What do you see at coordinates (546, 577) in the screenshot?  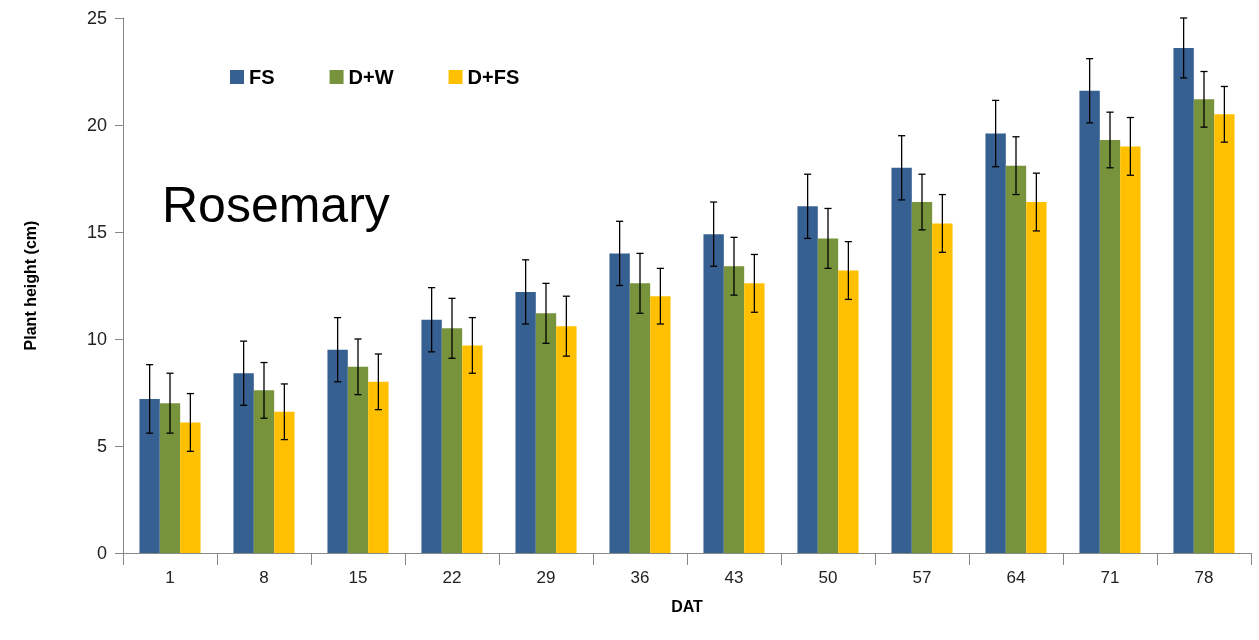 I see `x-tick-label: 29` at bounding box center [546, 577].